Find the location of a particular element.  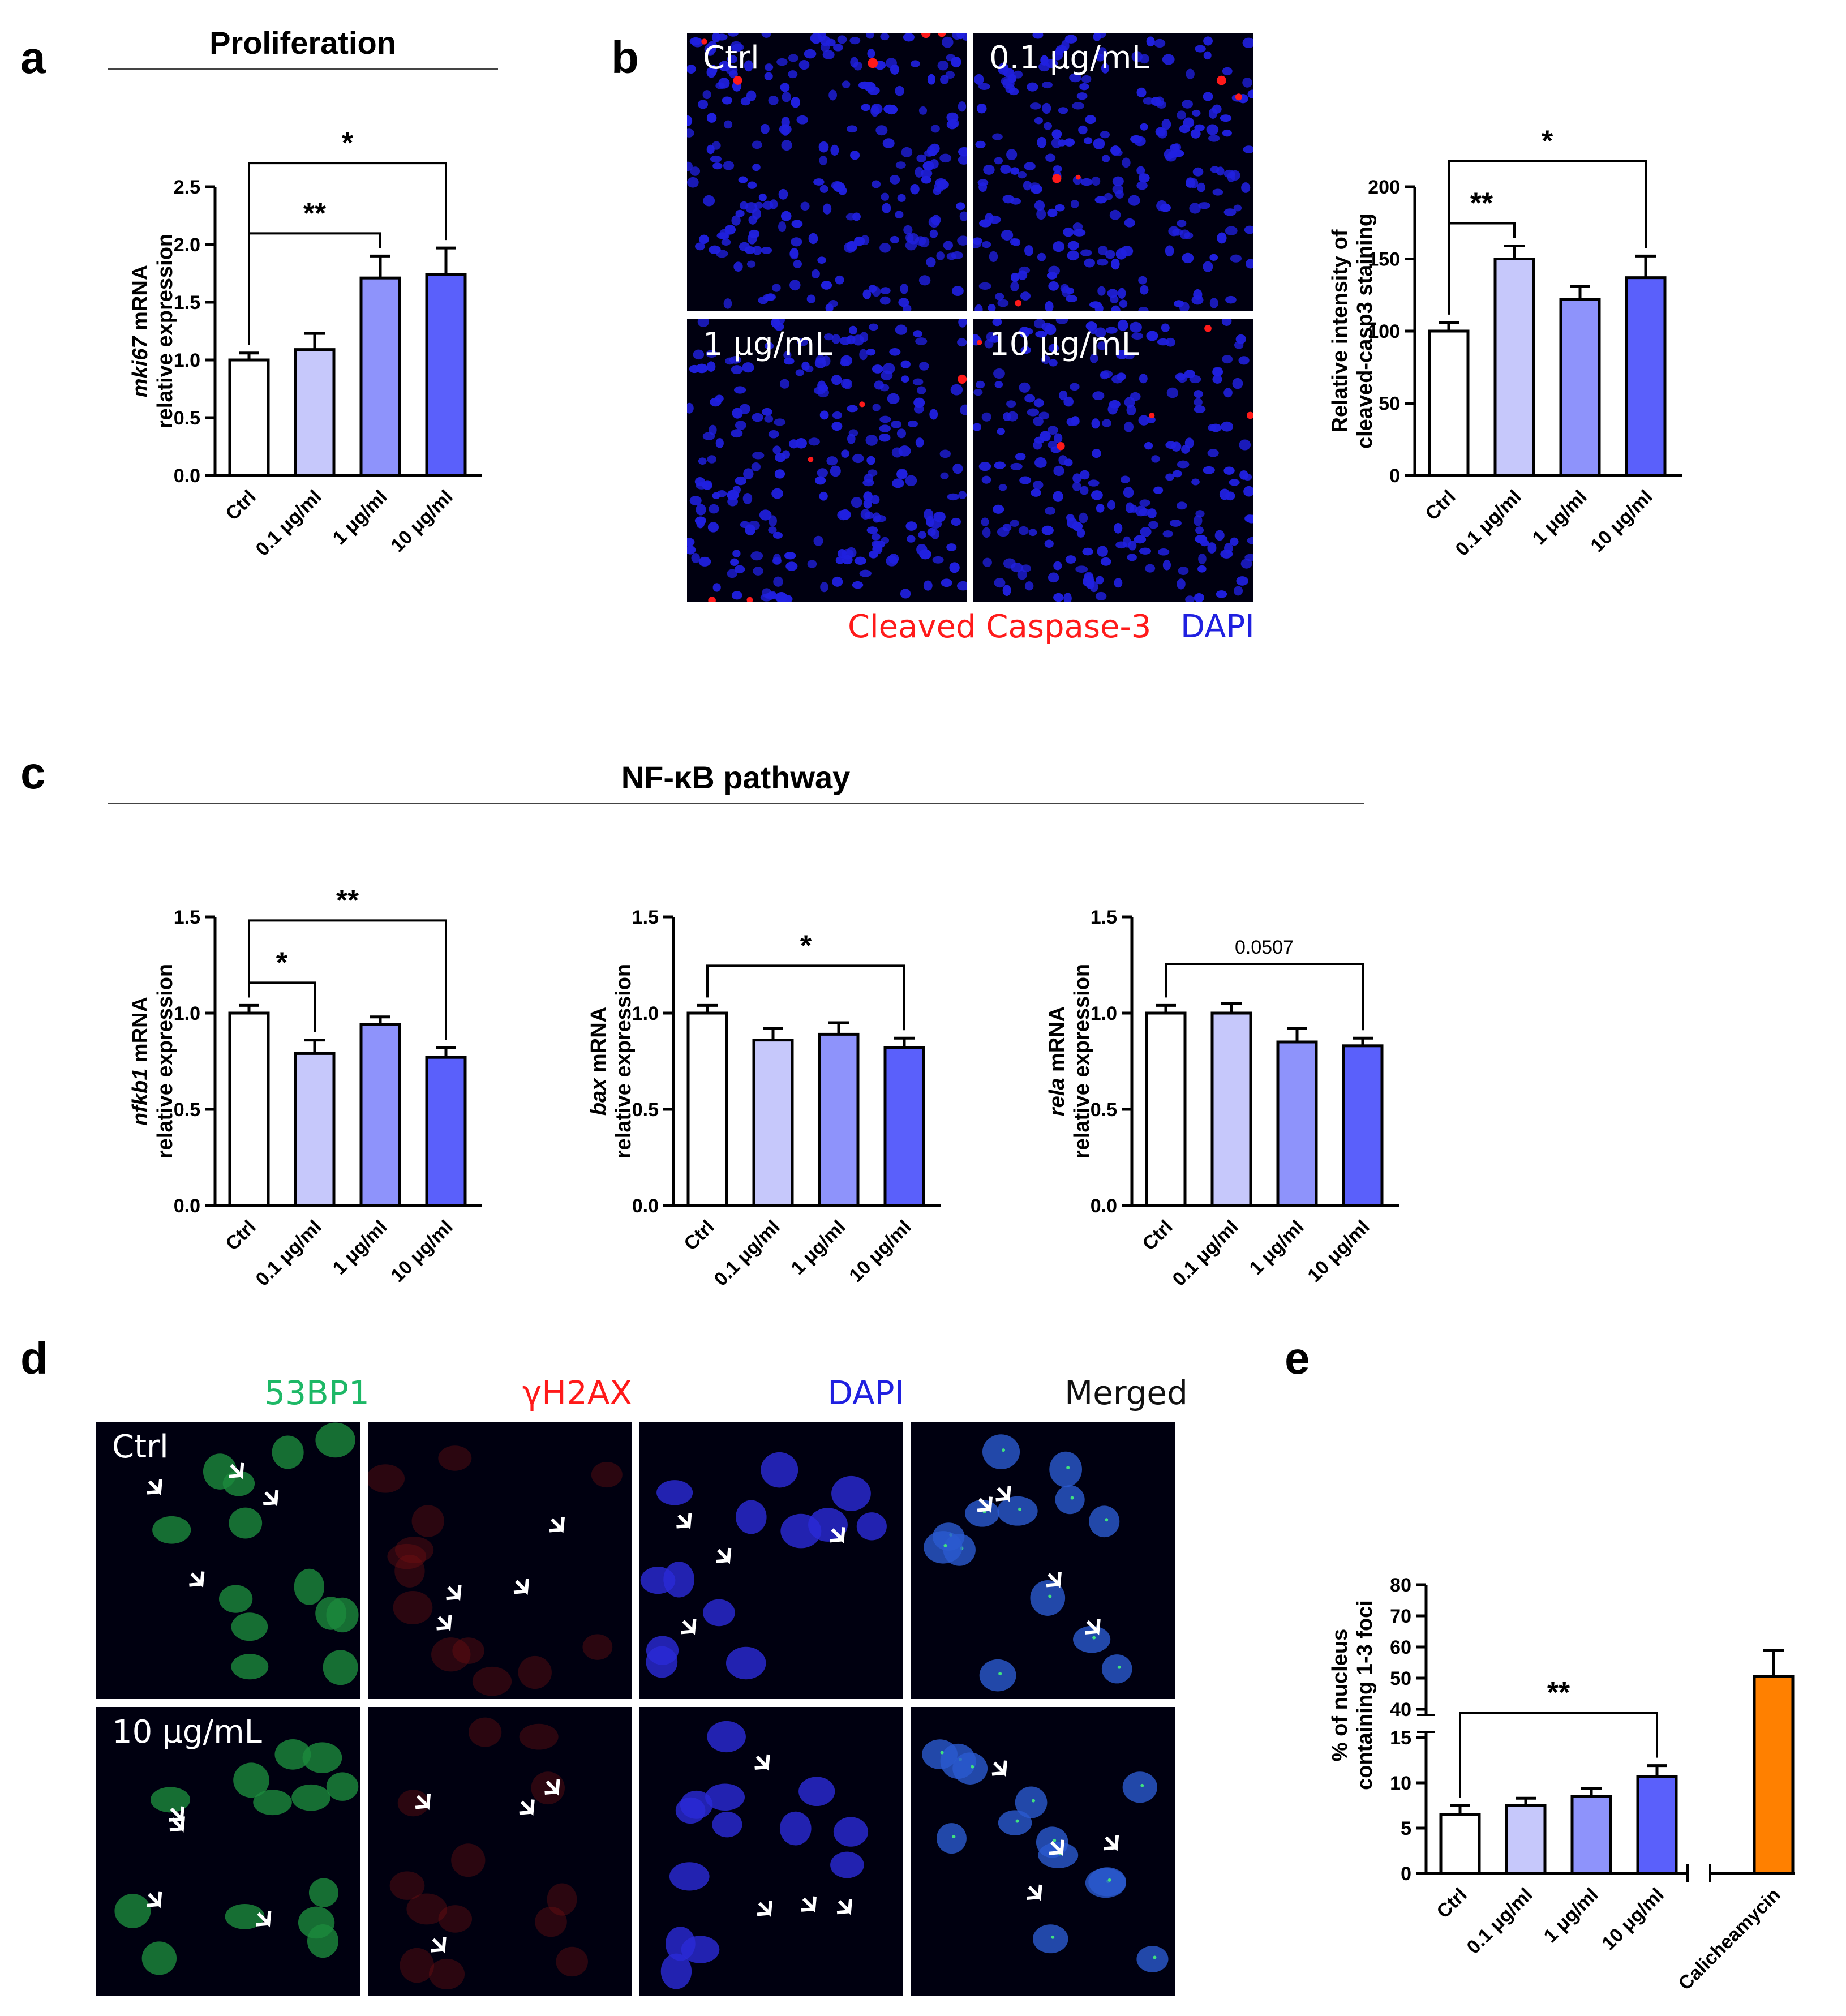

micro-d-ctrl-dapi is located at coordinates (771, 1560).